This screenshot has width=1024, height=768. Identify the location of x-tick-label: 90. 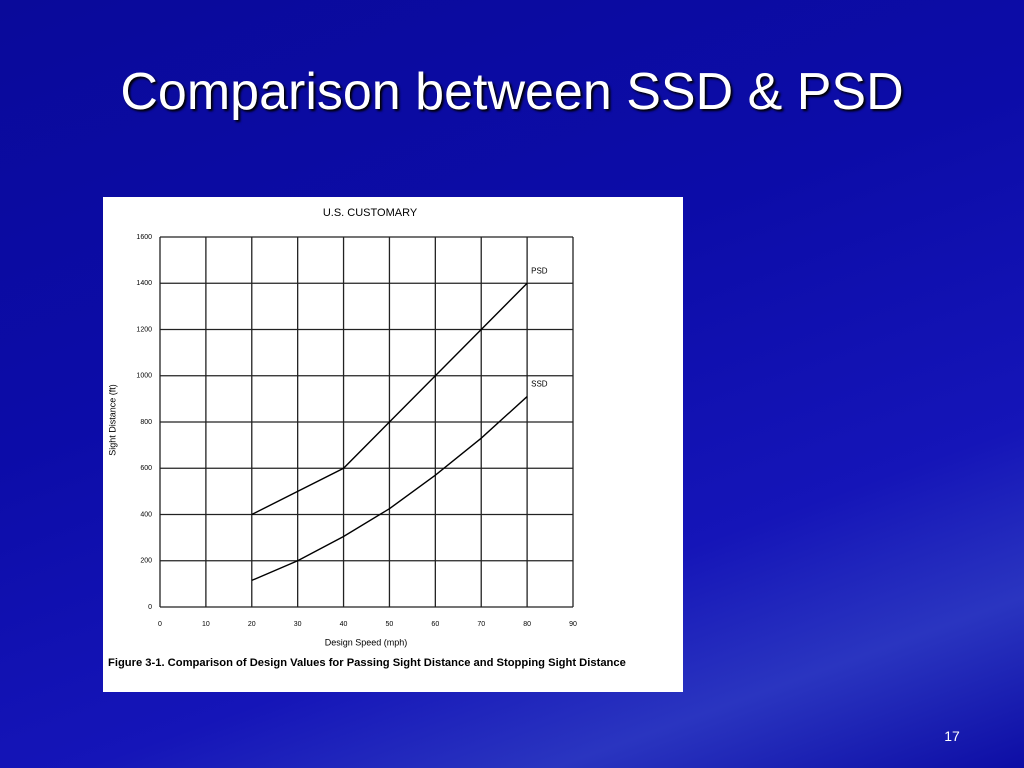
(573, 624).